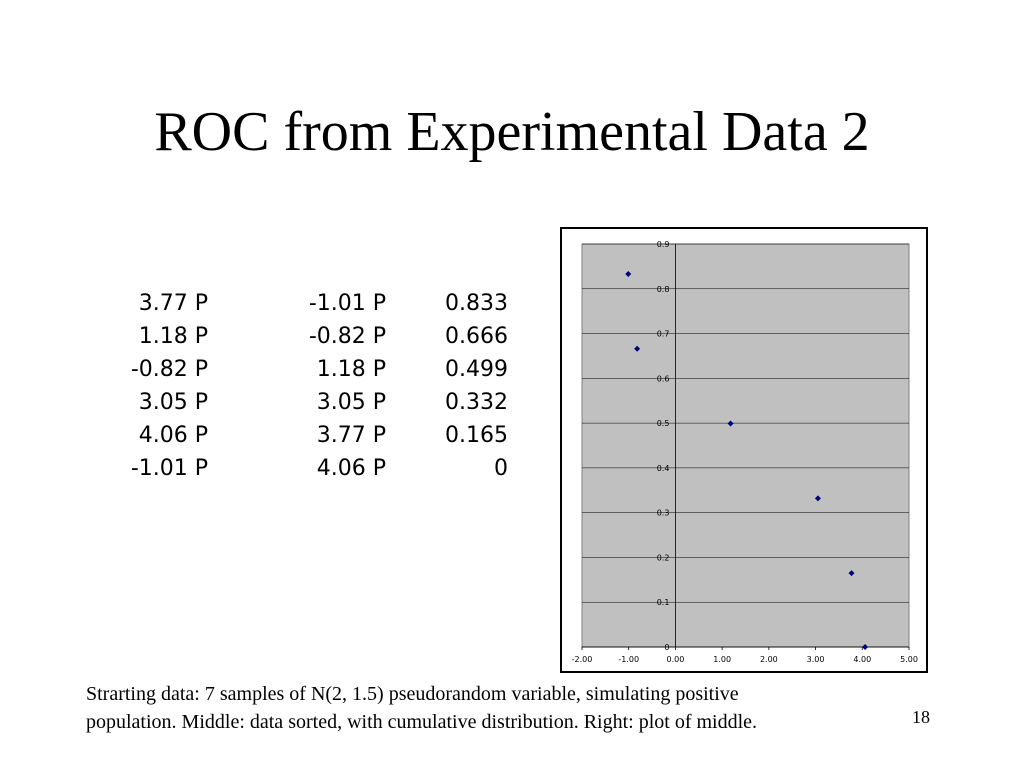  Describe the element at coordinates (304, 336) in the screenshot. I see `table-row: 1.18 P -0.82 P 0.666` at that location.